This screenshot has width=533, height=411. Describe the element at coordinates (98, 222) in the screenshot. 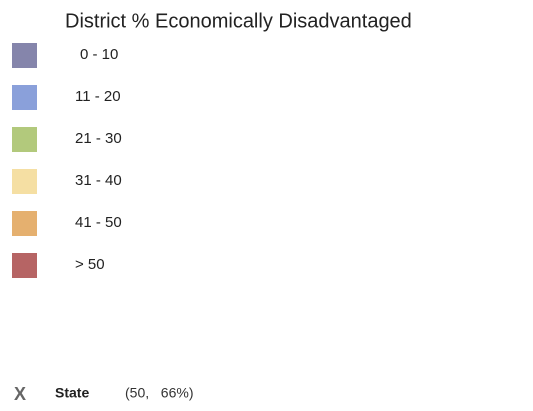

I see `legend-label: 41 - 50` at that location.